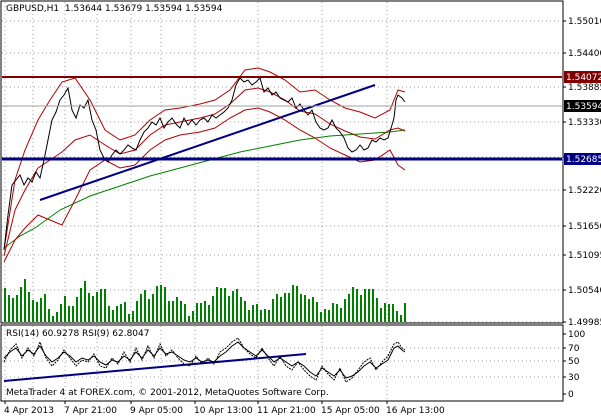  I want to click on rsi-header: RSI(14) 60.9278 RSI(9) 62.8047, so click(78, 334).